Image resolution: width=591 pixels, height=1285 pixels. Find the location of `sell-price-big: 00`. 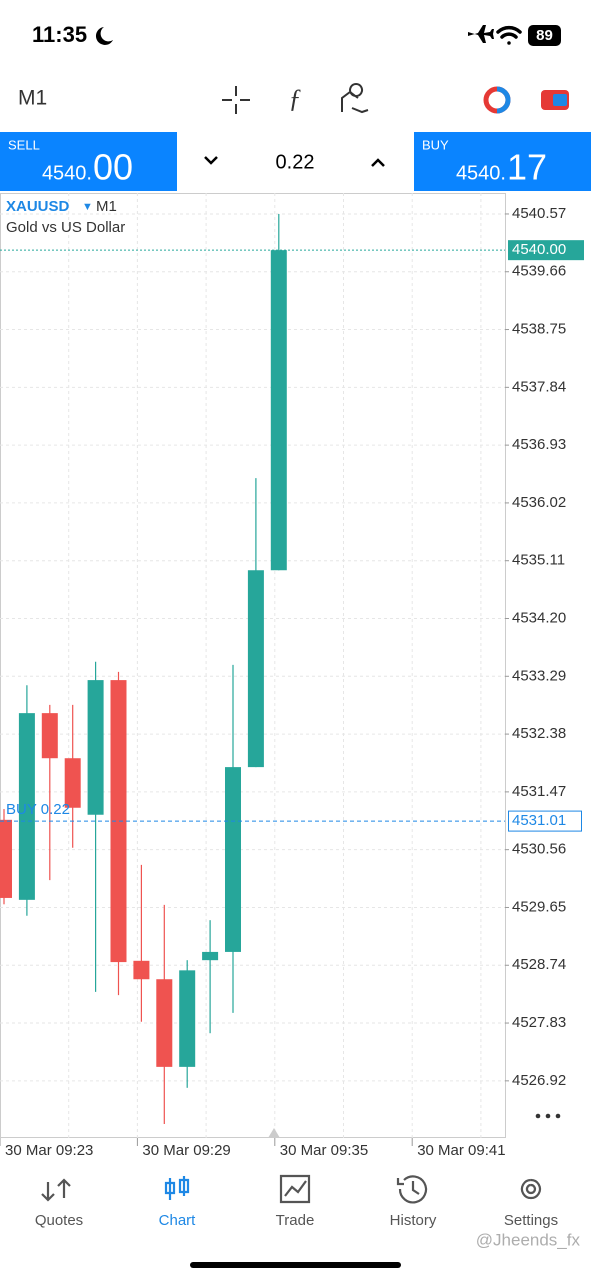

sell-price-big: 00 is located at coordinates (113, 167).